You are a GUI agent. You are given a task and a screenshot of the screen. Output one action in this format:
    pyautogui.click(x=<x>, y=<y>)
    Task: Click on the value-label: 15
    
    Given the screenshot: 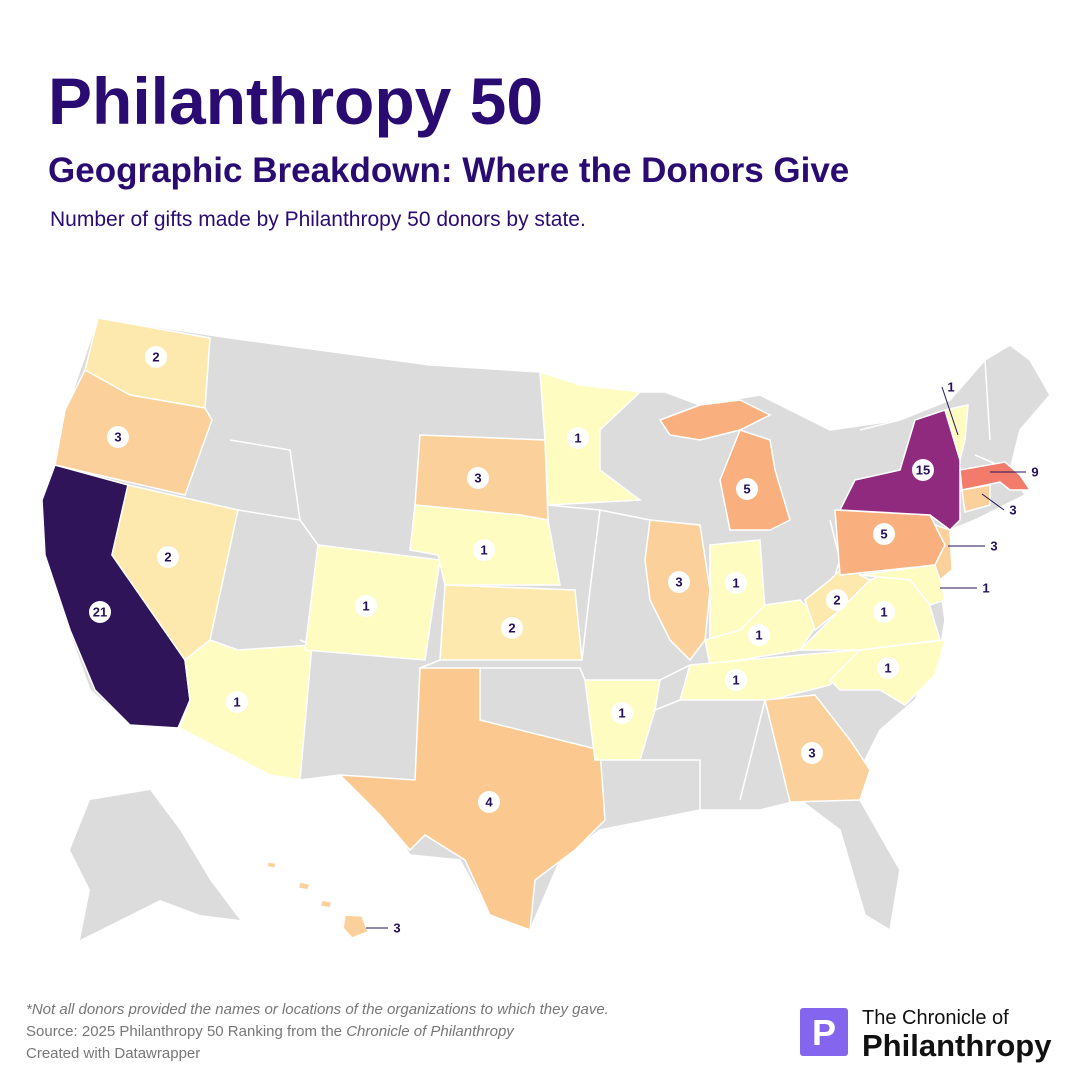 What is the action you would take?
    pyautogui.click(x=923, y=470)
    